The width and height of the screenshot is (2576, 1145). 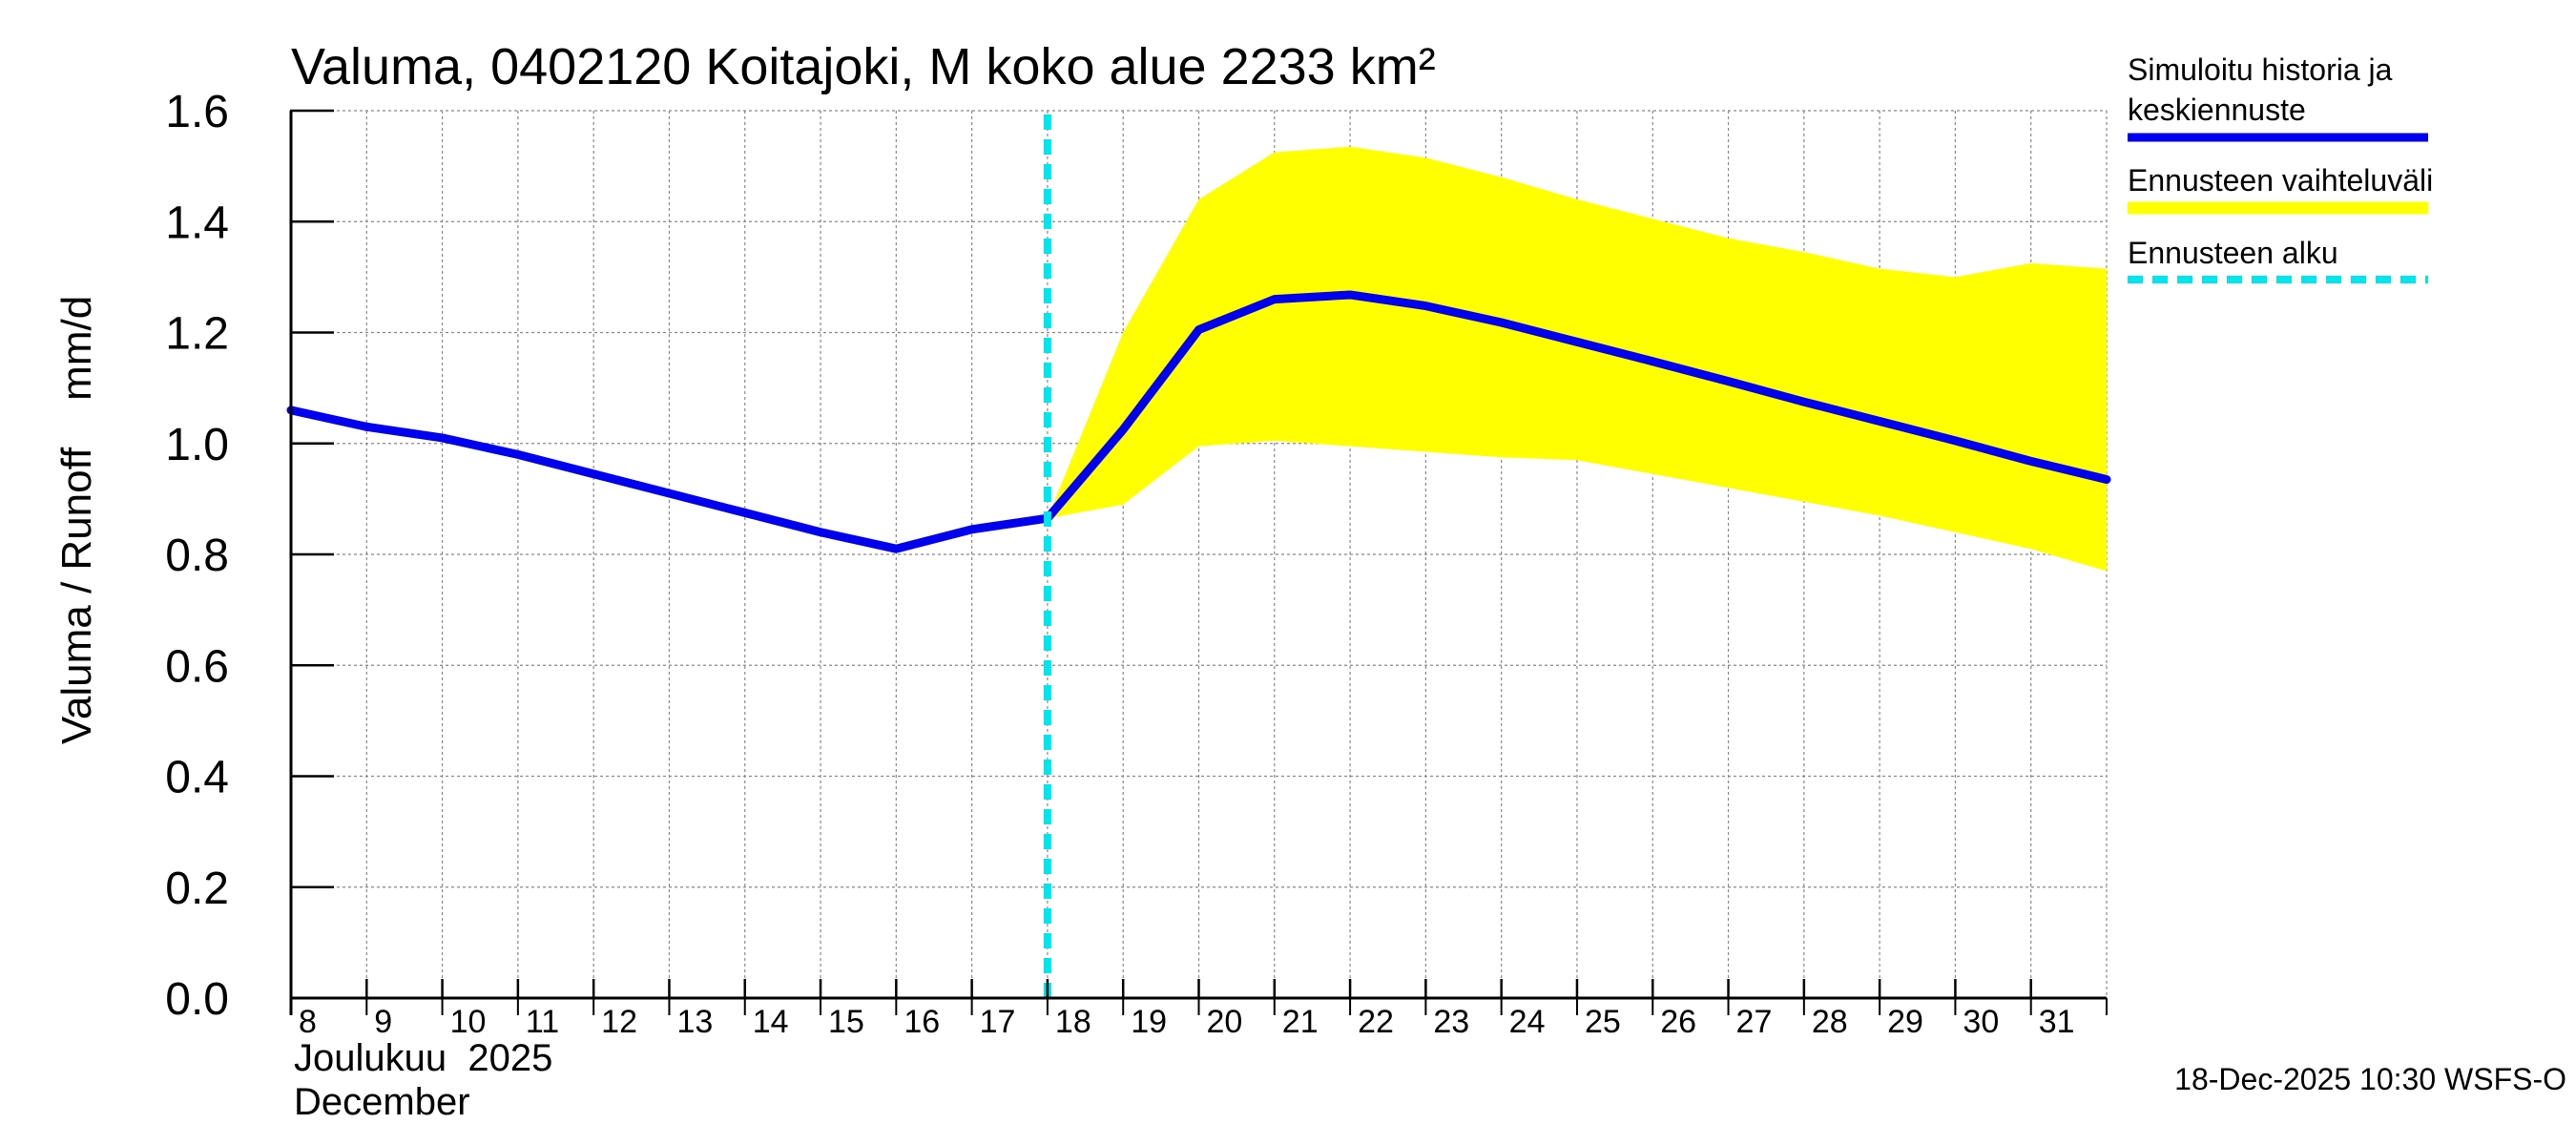 What do you see at coordinates (1981, 1022) in the screenshot?
I see `x-tick-label: 30` at bounding box center [1981, 1022].